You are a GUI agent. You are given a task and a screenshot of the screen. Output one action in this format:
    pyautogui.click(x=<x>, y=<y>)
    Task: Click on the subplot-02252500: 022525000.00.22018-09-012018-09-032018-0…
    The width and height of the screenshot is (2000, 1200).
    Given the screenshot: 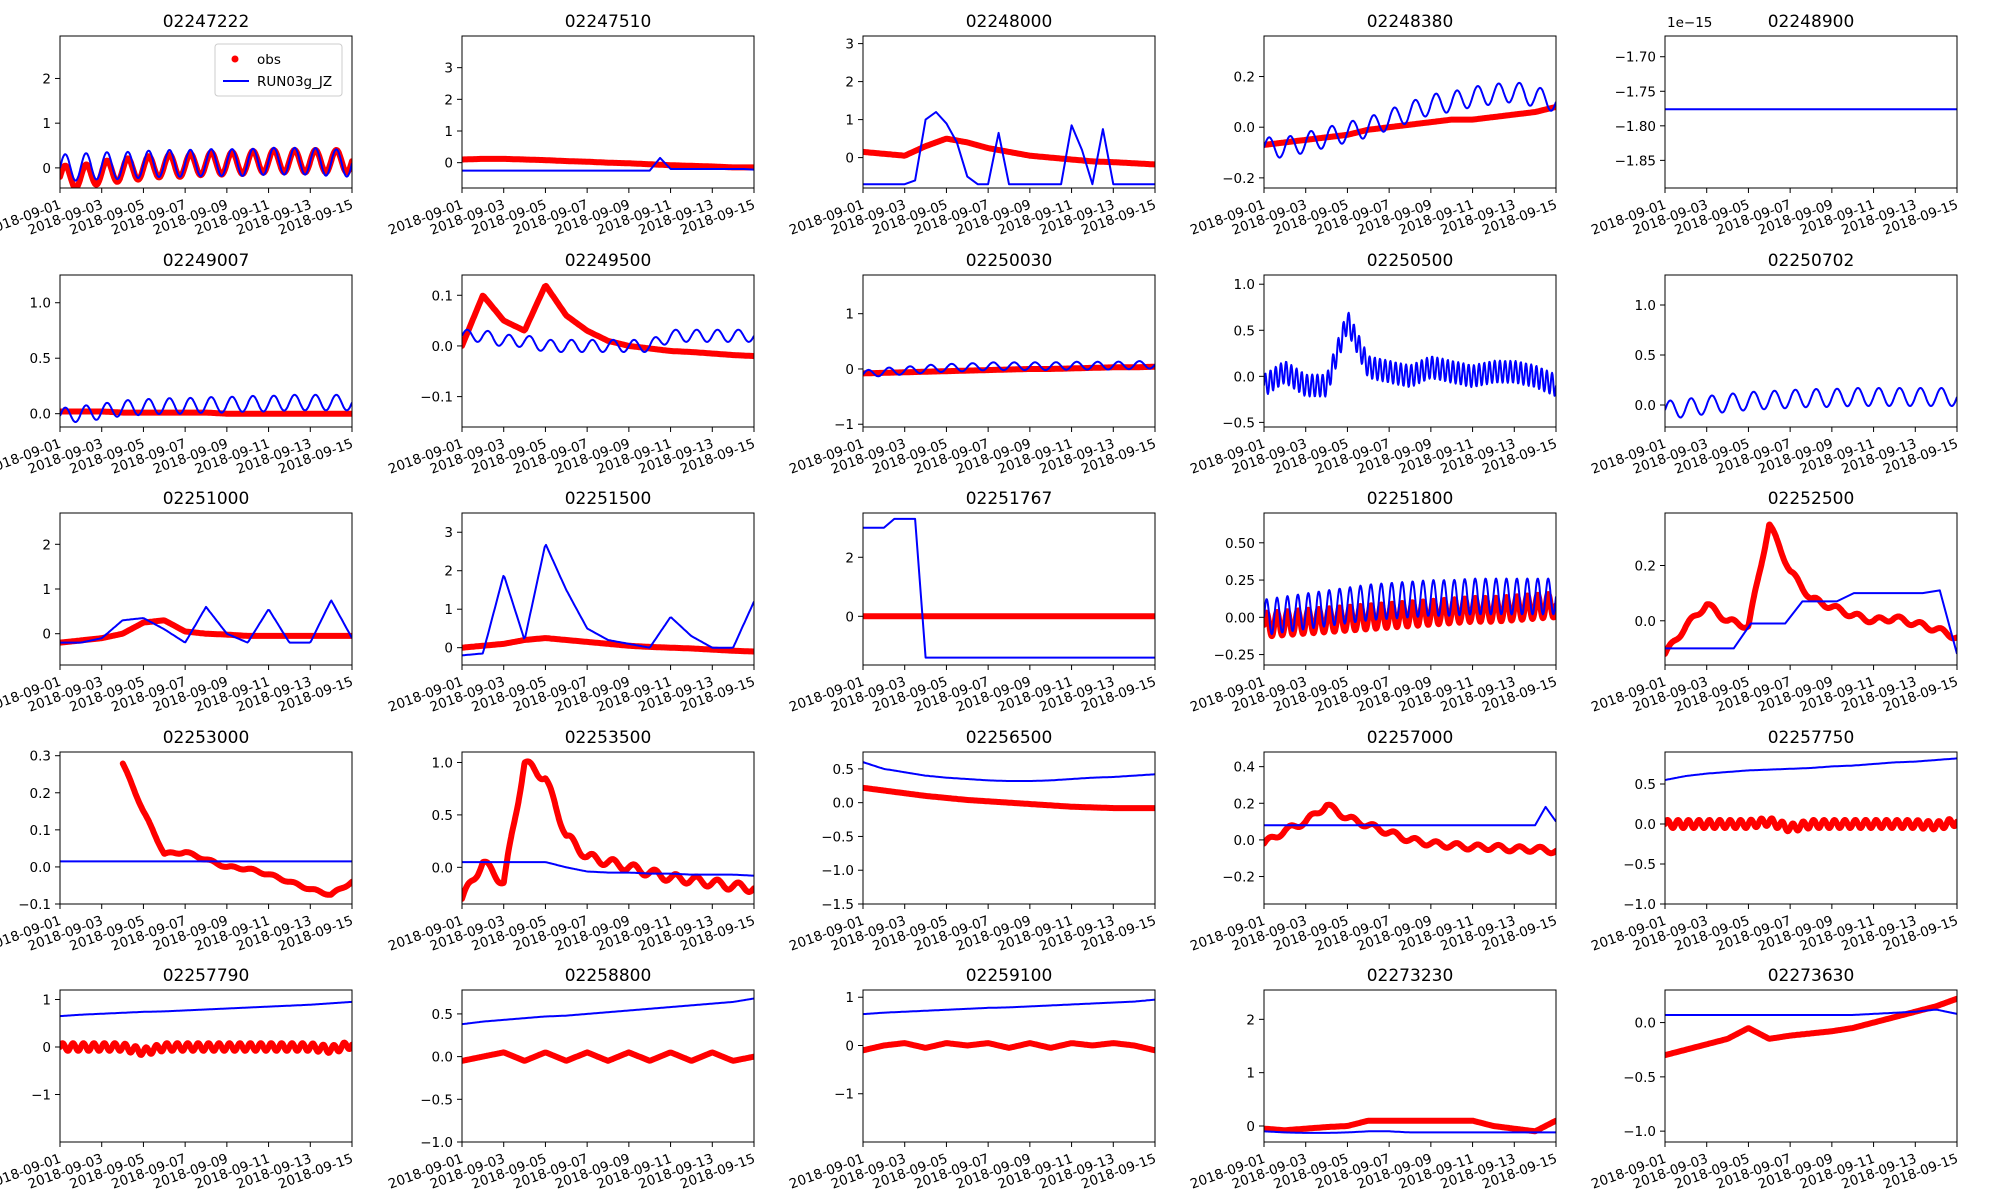 What is the action you would take?
    pyautogui.click(x=1774, y=602)
    